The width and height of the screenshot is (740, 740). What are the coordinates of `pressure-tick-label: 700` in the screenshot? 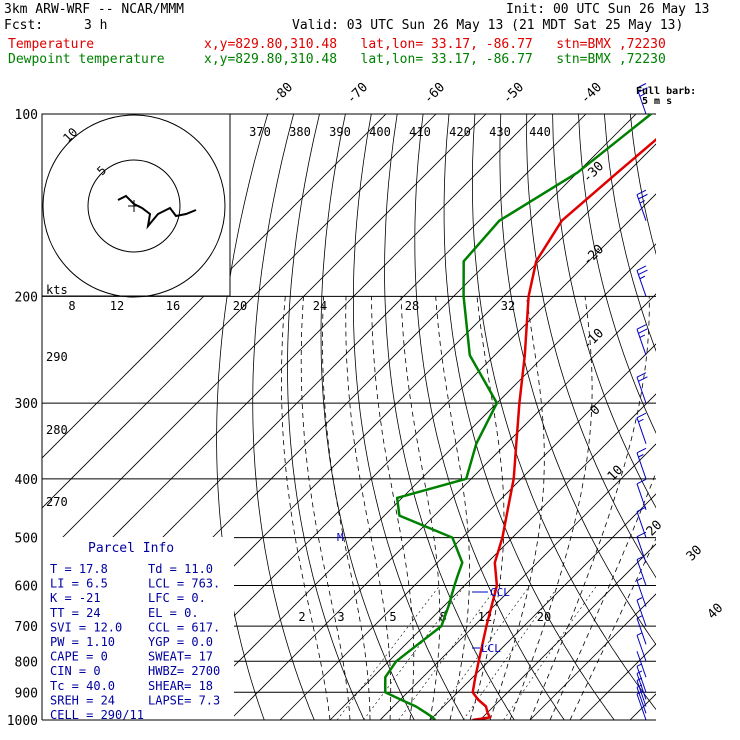 It's located at (26, 627).